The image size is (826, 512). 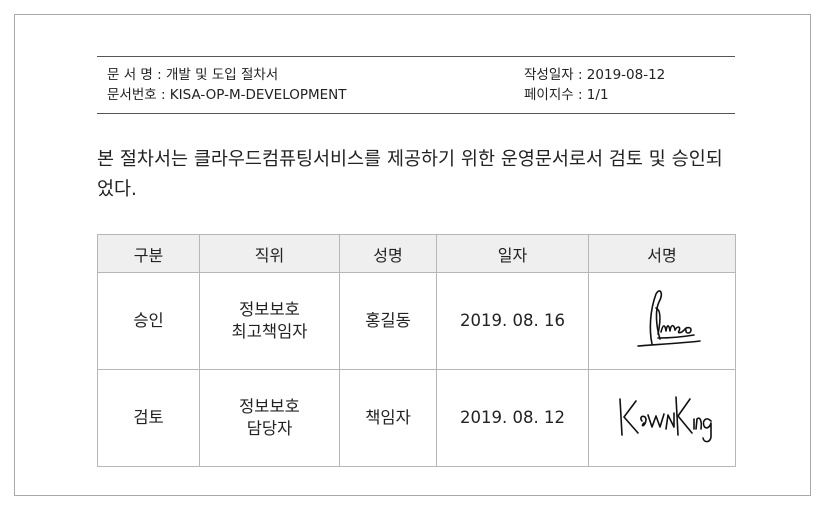 I want to click on doc-name: 문 서 명 : 개발 및 도입 절차서, so click(x=193, y=75).